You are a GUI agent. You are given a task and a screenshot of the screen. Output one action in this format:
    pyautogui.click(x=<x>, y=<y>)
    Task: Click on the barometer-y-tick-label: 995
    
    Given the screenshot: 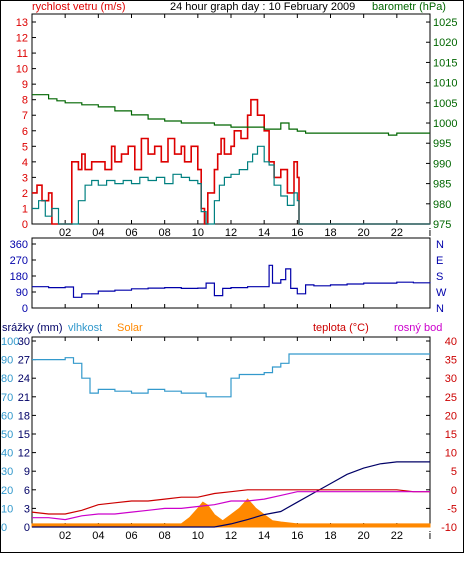 What is the action you would take?
    pyautogui.click(x=442, y=144)
    